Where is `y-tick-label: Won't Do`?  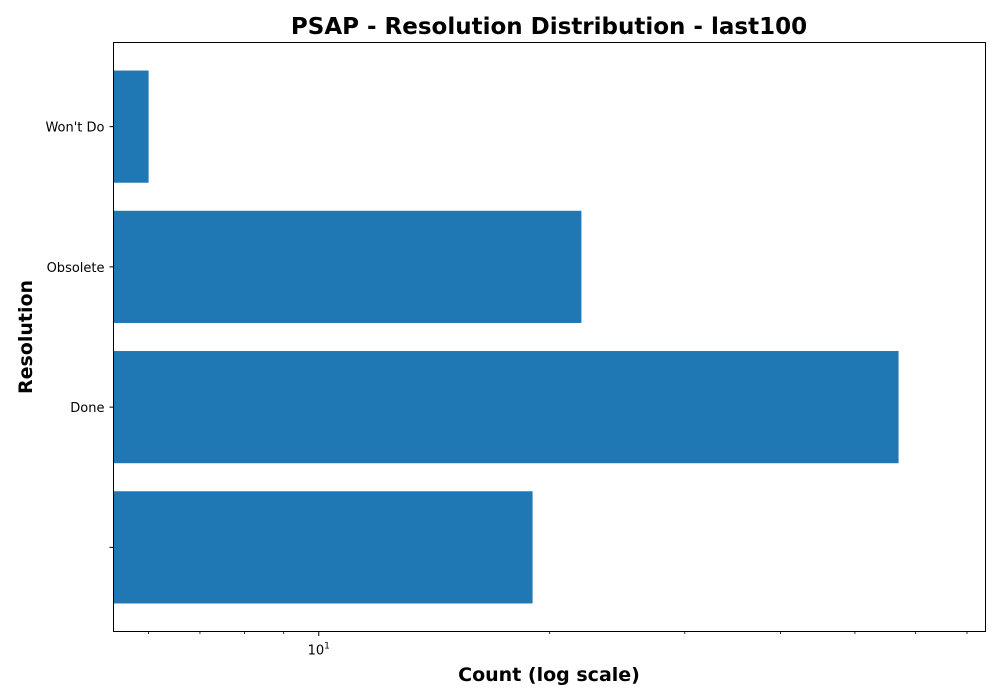
y-tick-label: Won't Do is located at coordinates (74, 128).